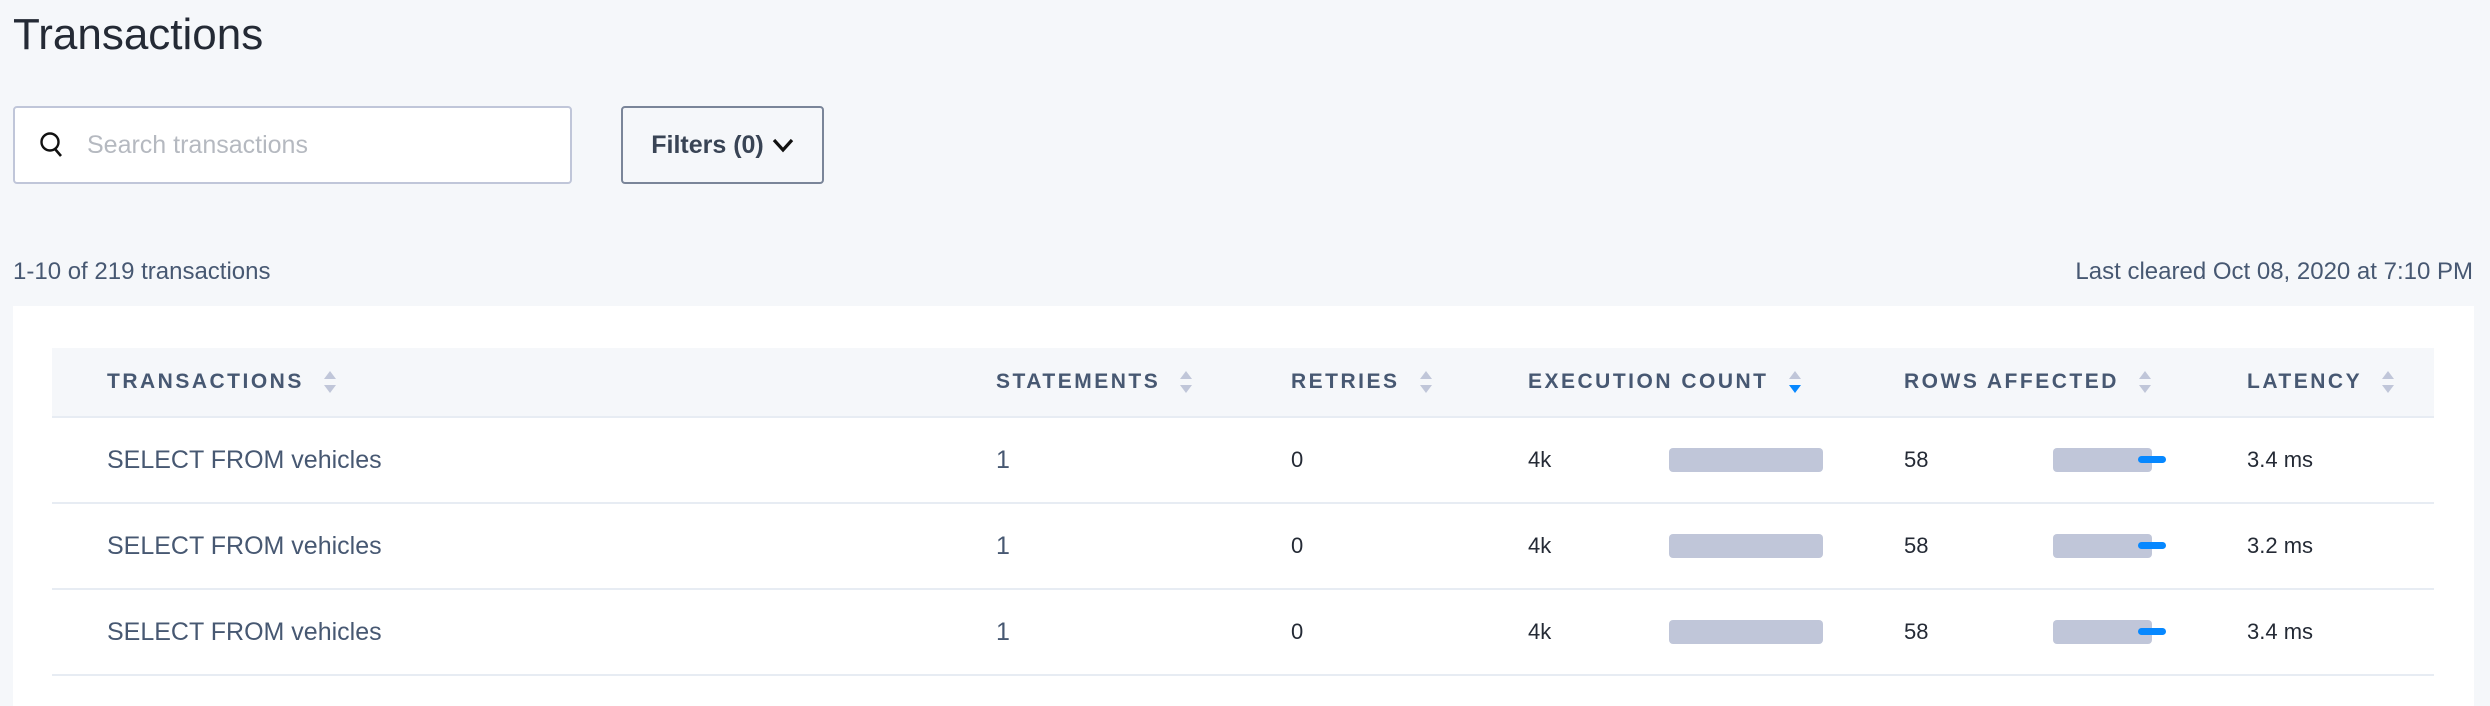  Describe the element at coordinates (1078, 381) in the screenshot. I see `column-label: STATEMENTS` at that location.